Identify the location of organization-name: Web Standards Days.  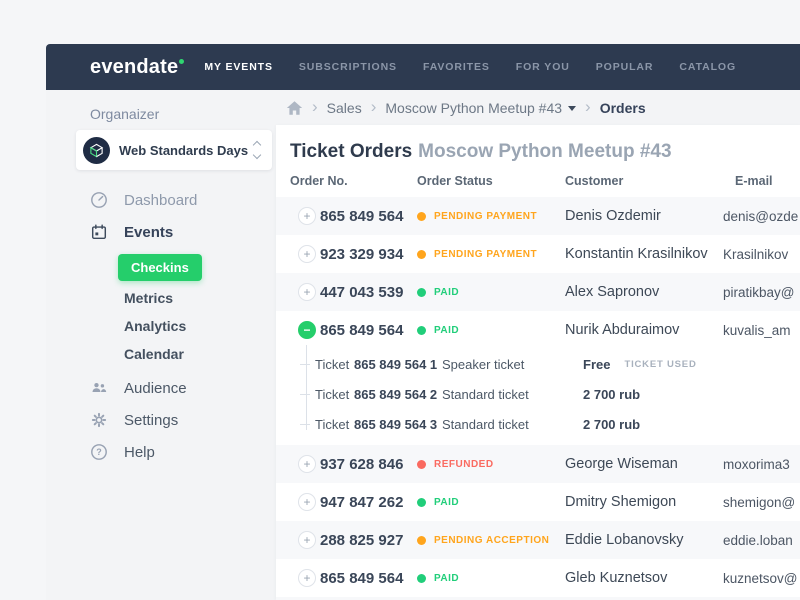
(184, 150).